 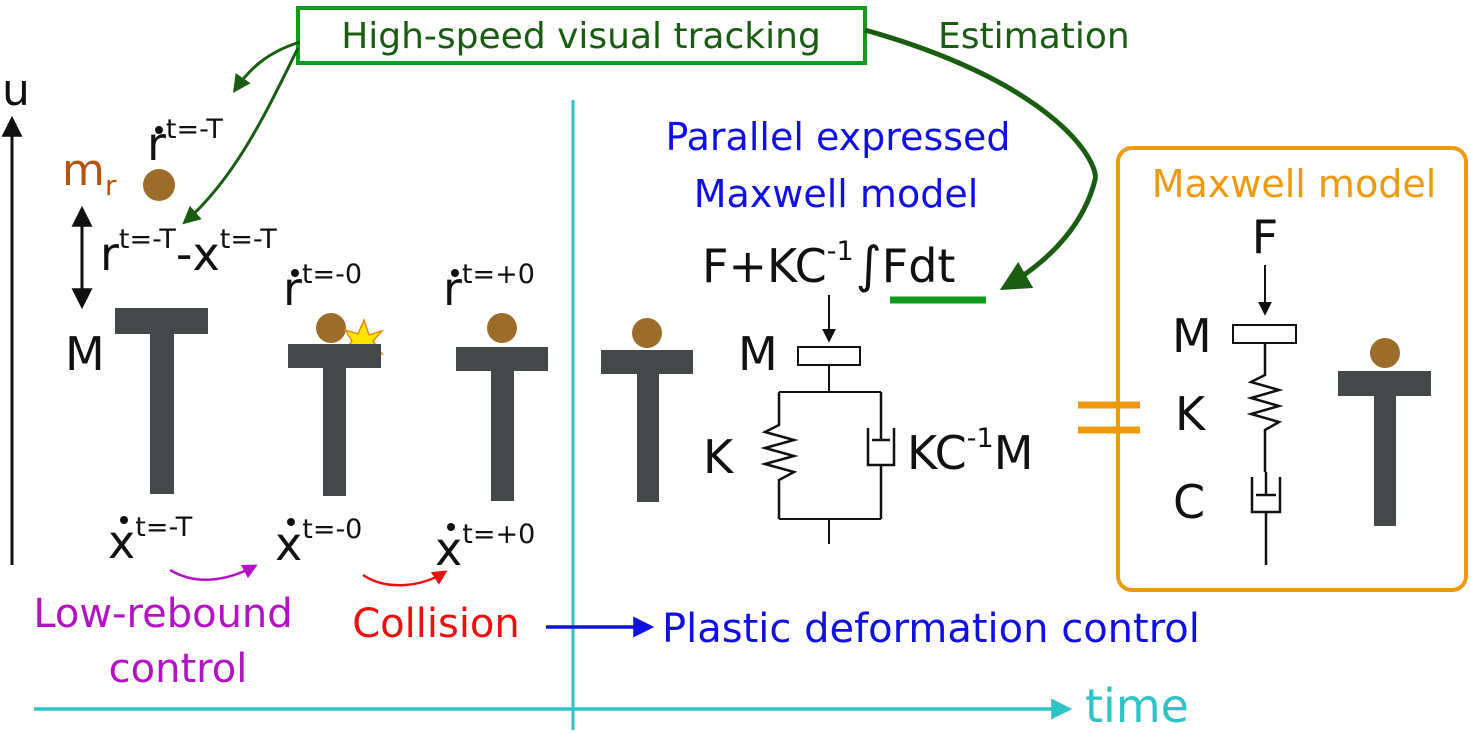 I want to click on plastic-deformation-label: Plastic deformation control, so click(x=931, y=629).